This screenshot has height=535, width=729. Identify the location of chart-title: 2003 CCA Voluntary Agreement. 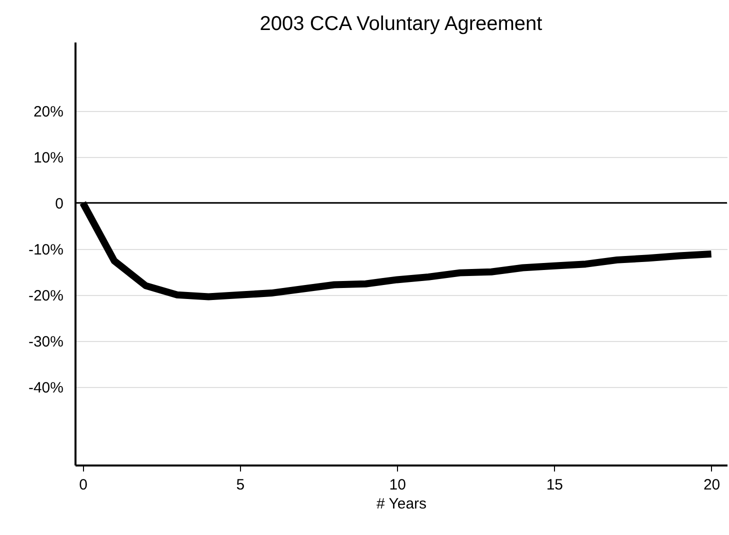
(401, 24).